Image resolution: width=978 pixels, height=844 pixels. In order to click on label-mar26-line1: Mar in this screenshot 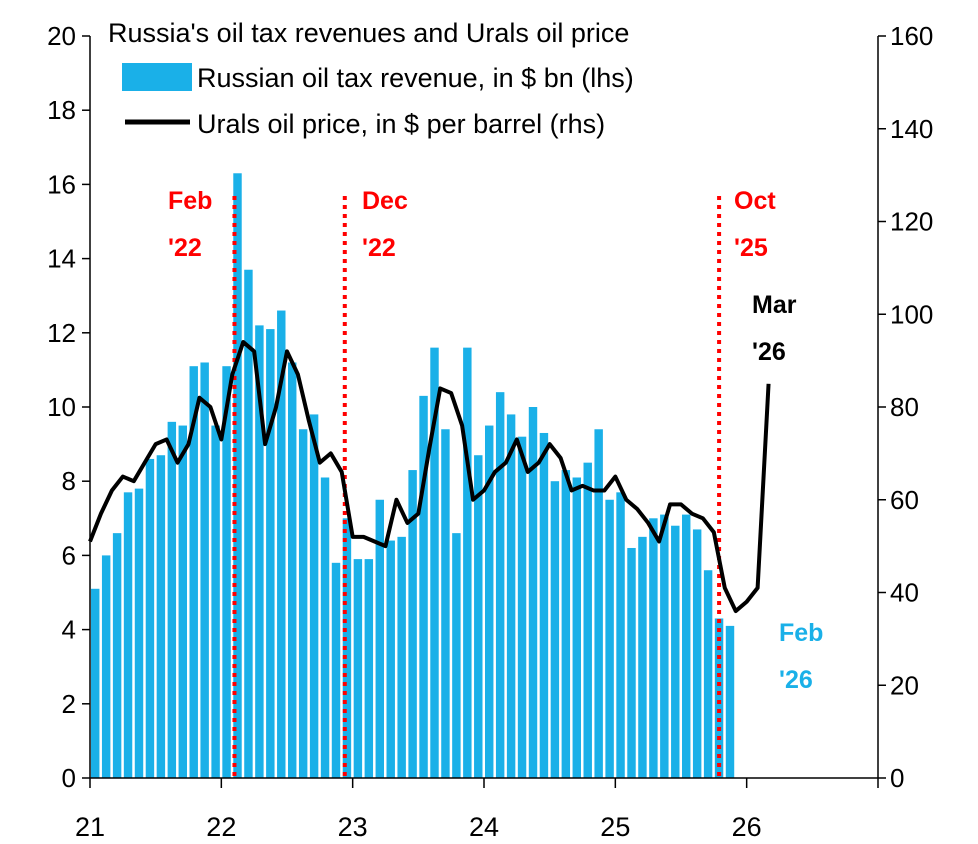, I will do `click(774, 305)`.